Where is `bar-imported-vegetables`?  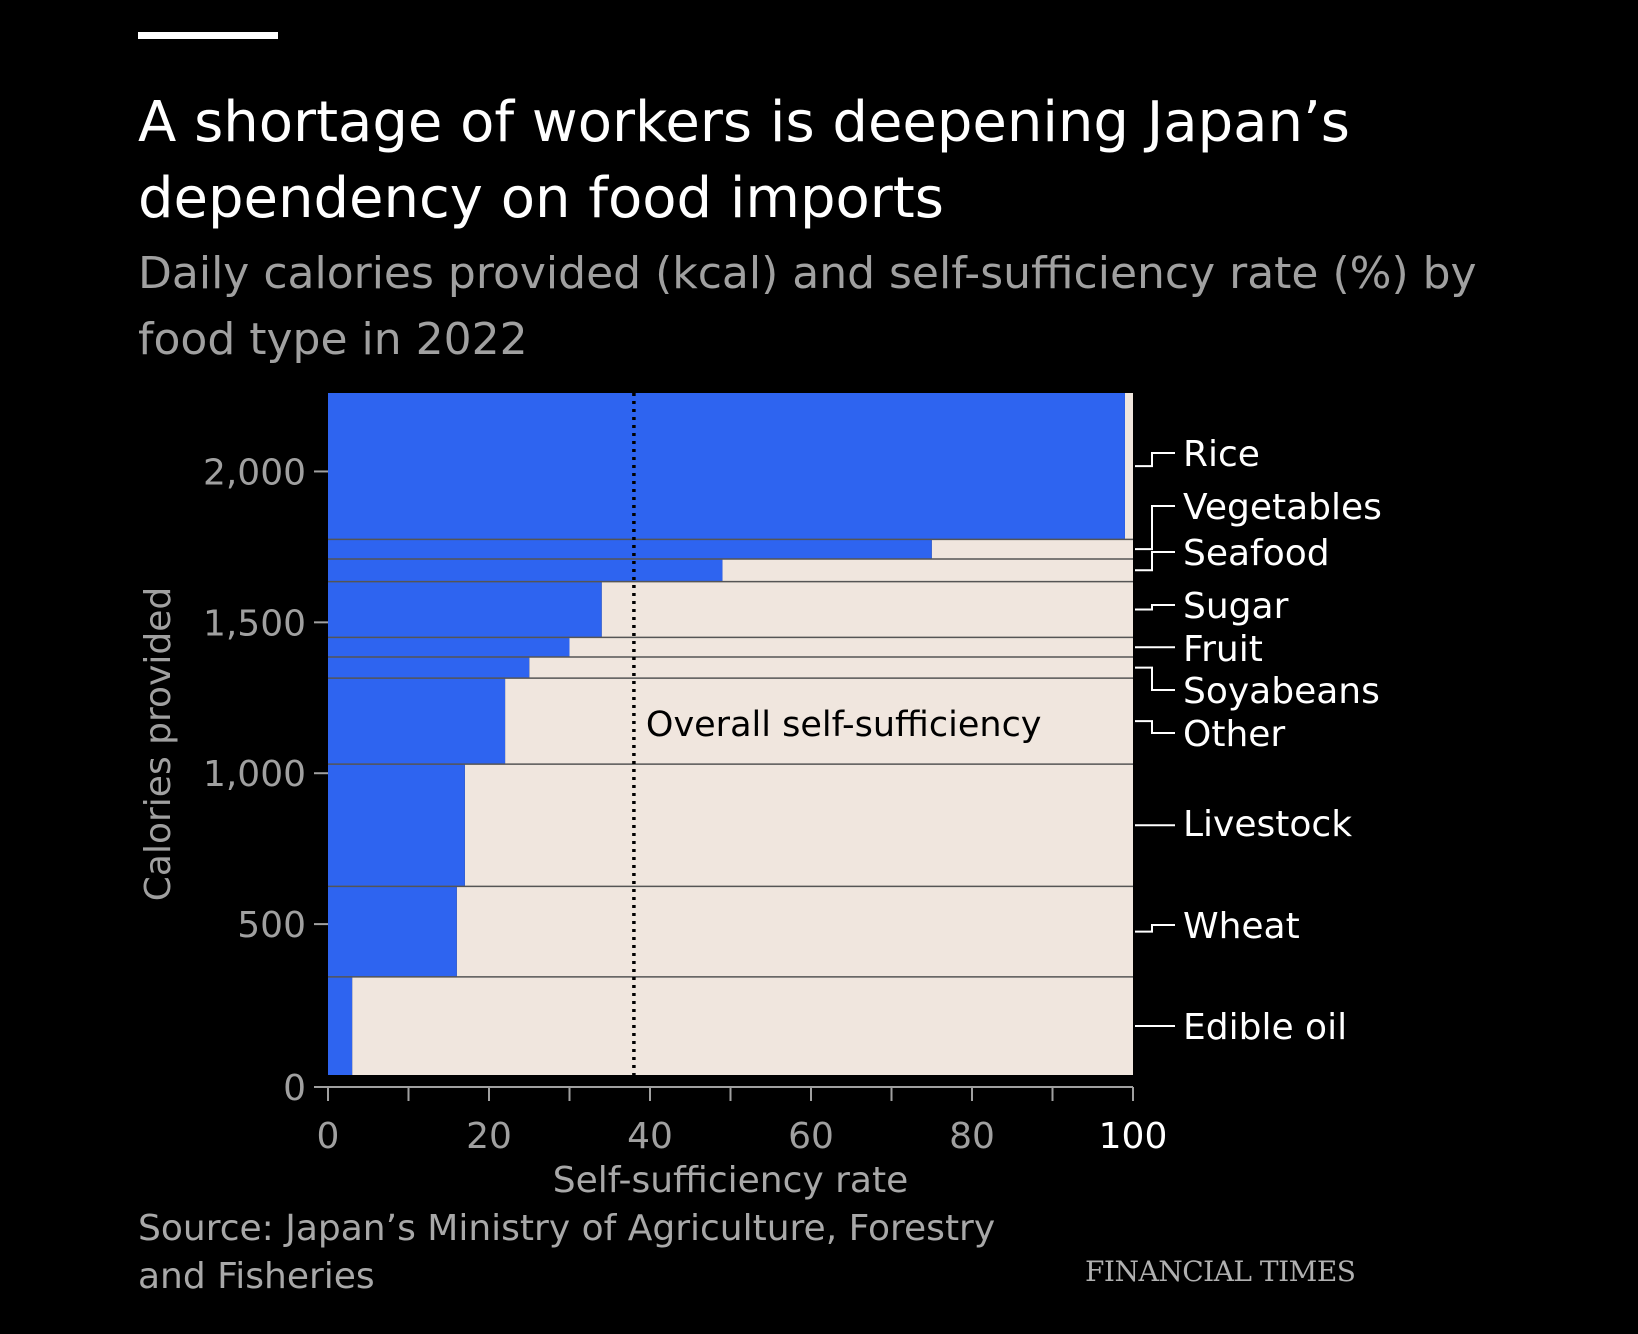 bar-imported-vegetables is located at coordinates (1032, 549).